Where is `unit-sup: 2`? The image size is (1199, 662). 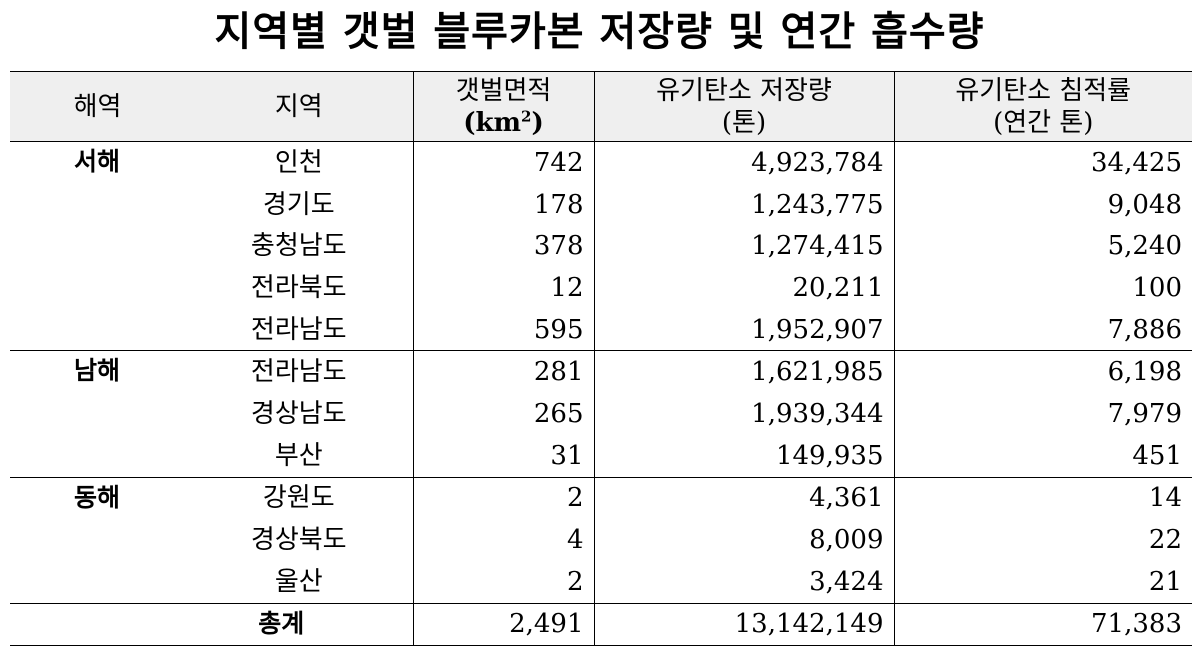 unit-sup: 2 is located at coordinates (526, 115).